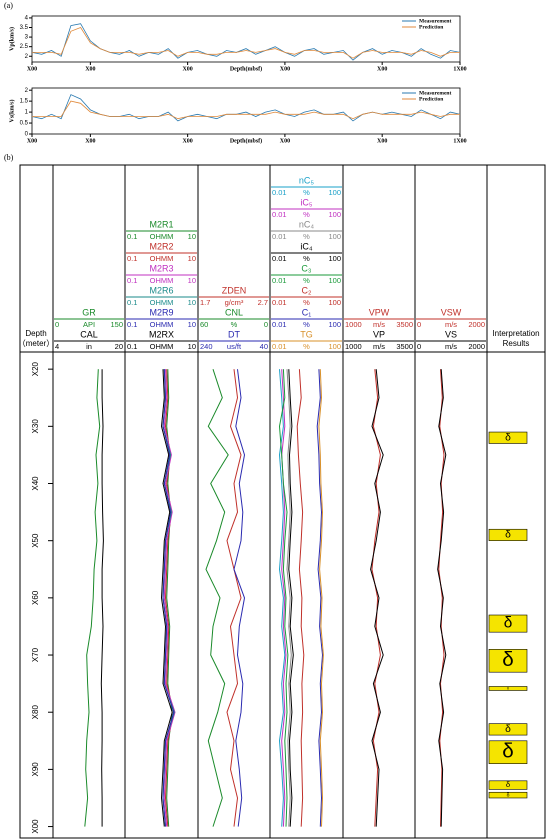  Describe the element at coordinates (9, 157) in the screenshot. I see `panel-label: (b)` at that location.